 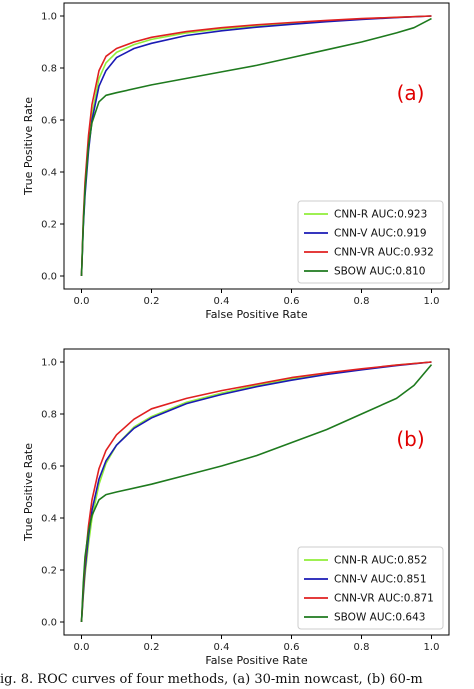 I want to click on legend-label: CNN-V AUC:0.851, so click(x=380, y=580).